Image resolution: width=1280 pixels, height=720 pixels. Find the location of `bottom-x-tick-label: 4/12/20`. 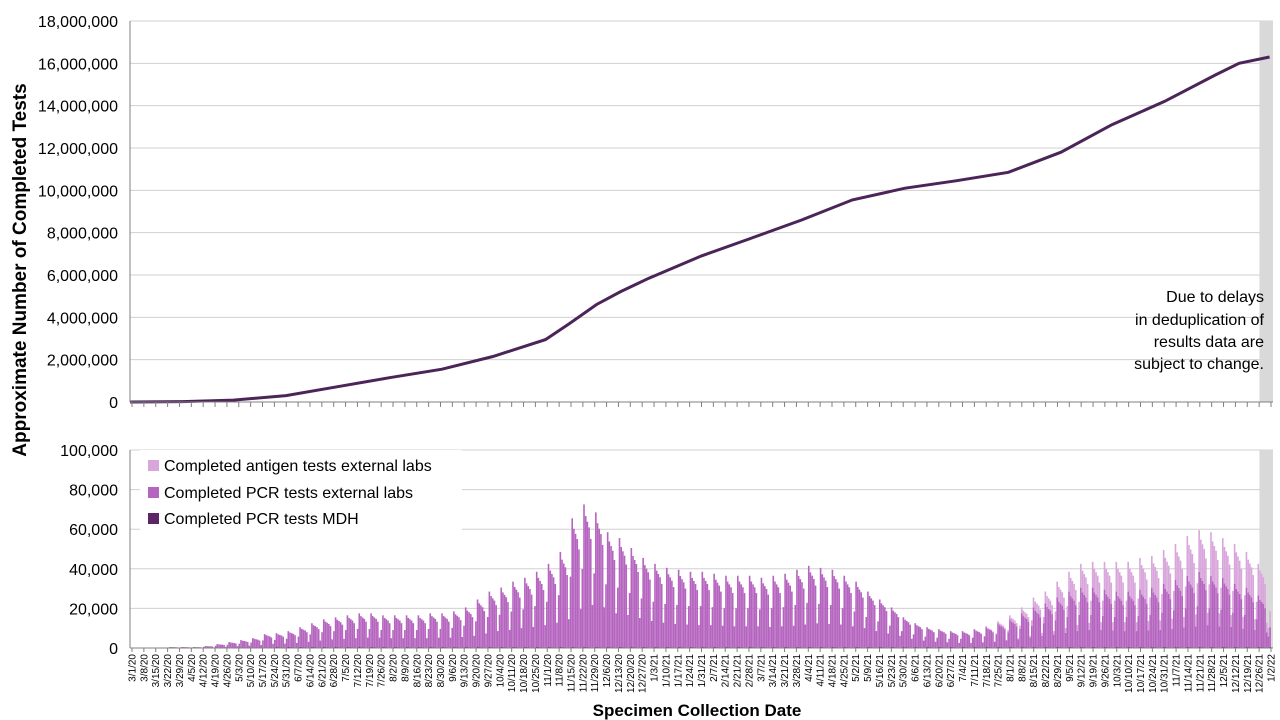

bottom-x-tick-label: 4/12/20 is located at coordinates (204, 671).